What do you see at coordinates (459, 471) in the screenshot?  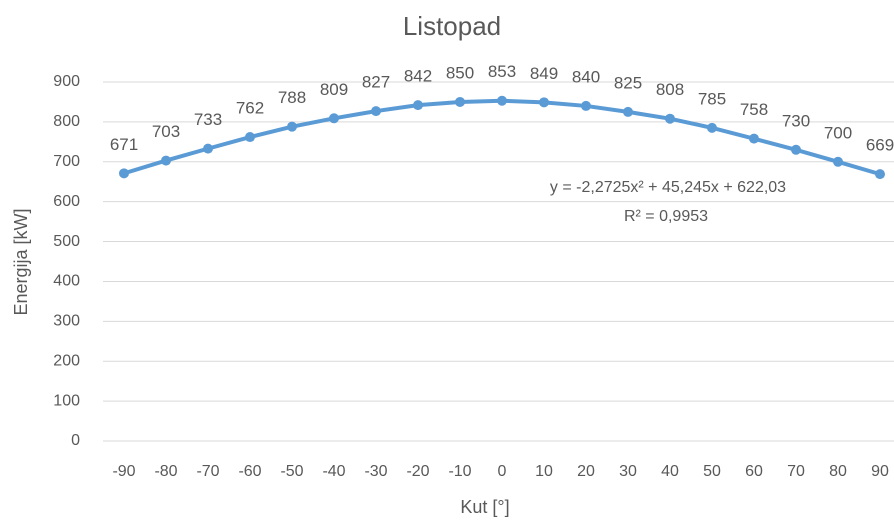 I see `x-tick-label: -10` at bounding box center [459, 471].